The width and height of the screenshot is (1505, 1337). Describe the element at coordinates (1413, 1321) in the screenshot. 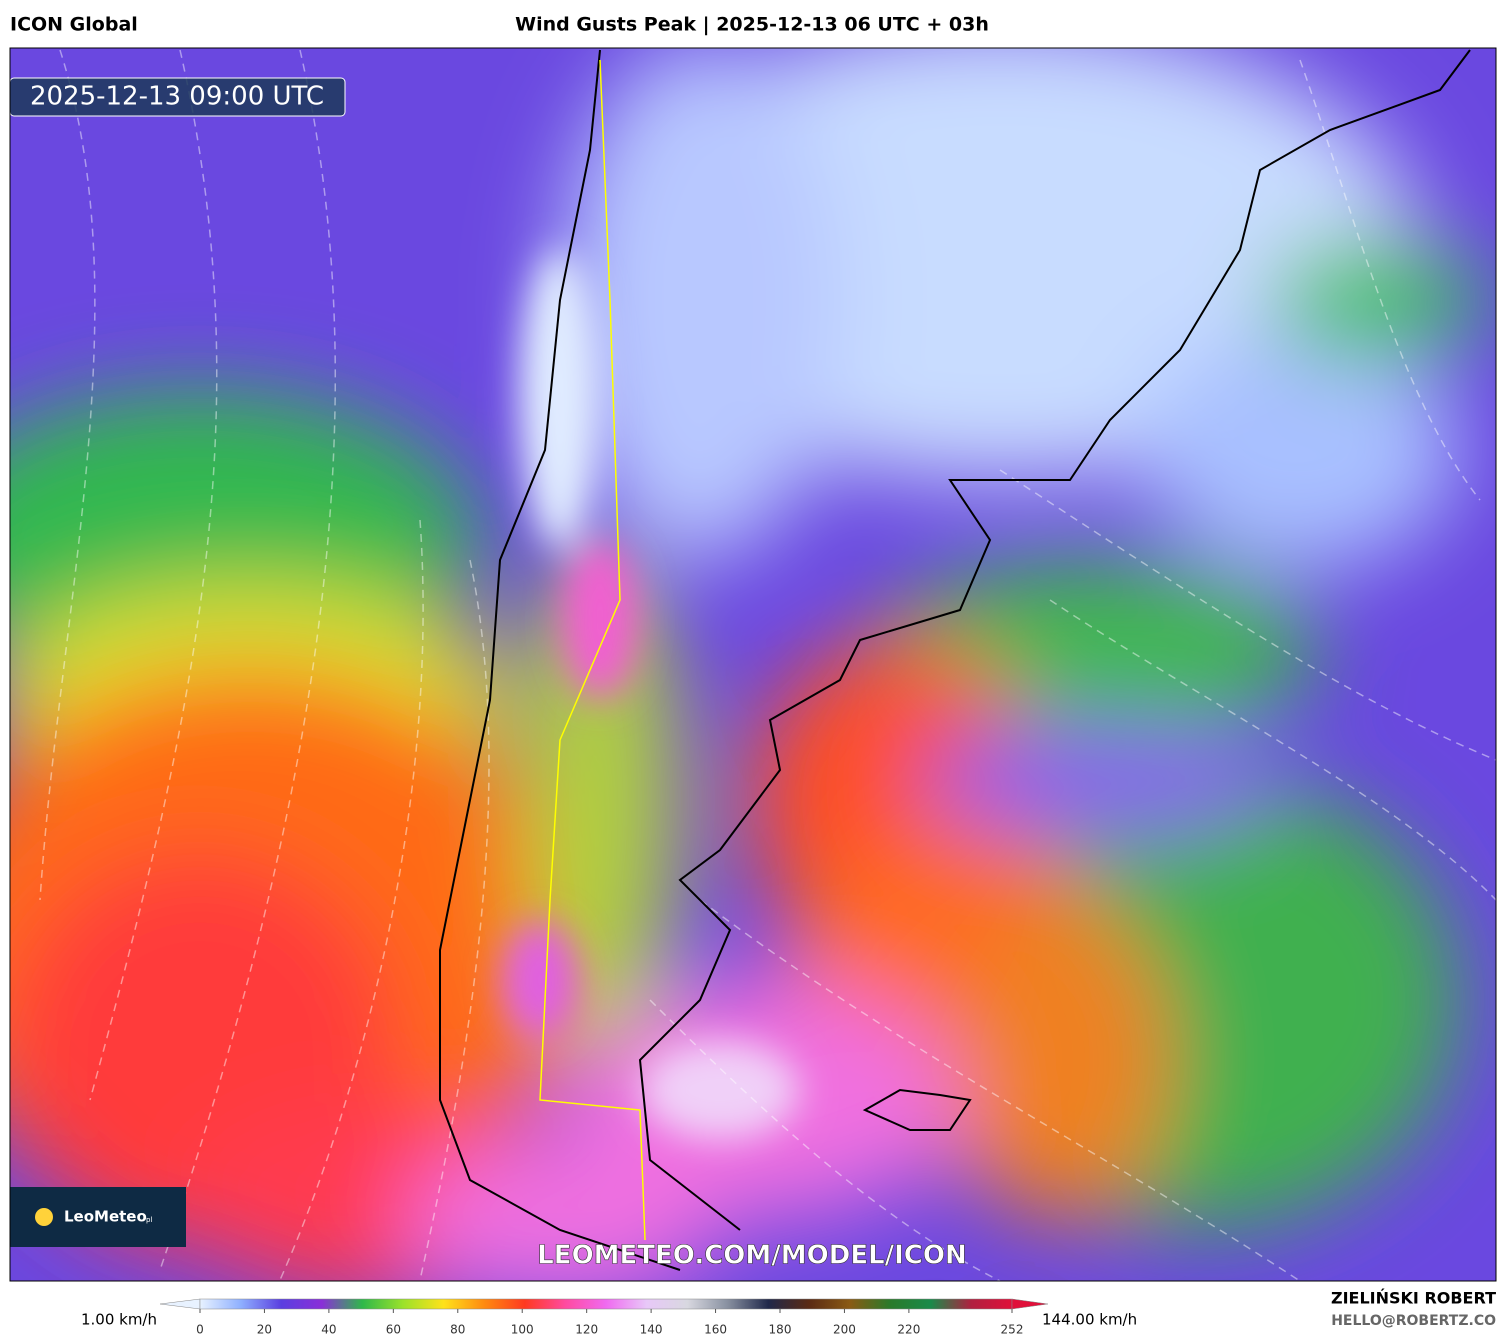

I see `contact: HELLO@ROBERTZ.CO` at that location.